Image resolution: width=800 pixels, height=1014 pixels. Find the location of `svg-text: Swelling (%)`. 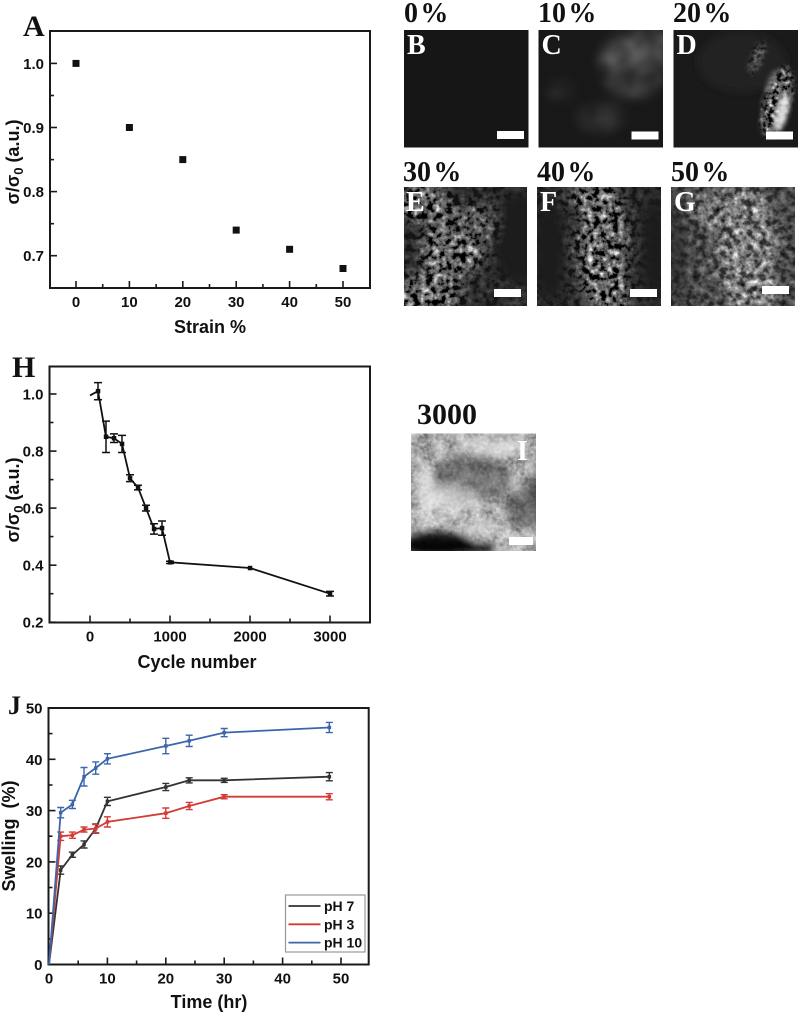

svg-text: Swelling (%) is located at coordinates (9, 835).